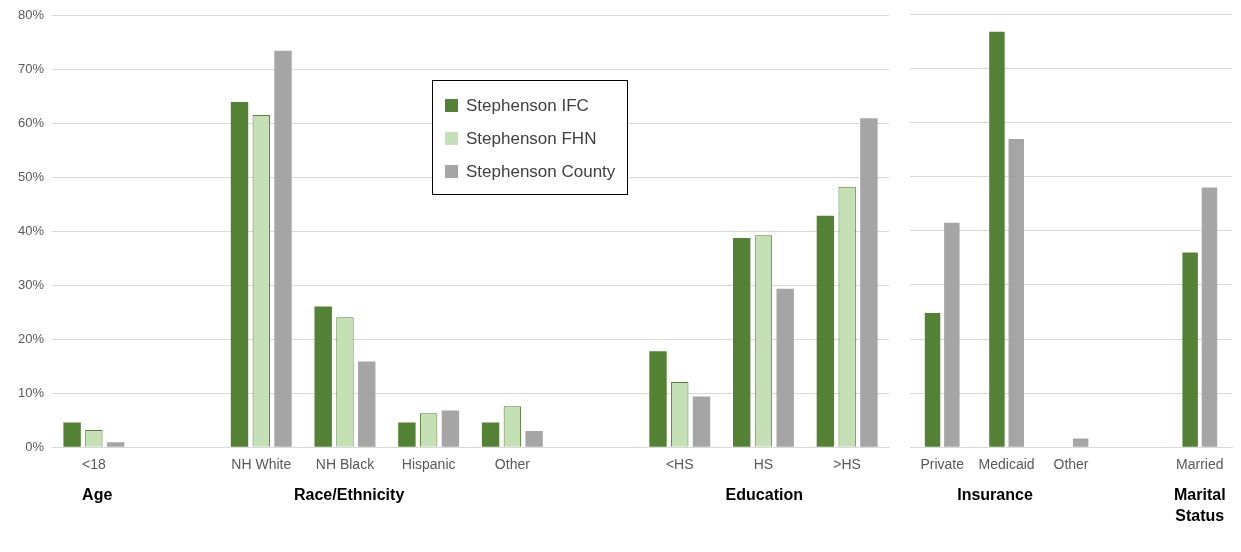  Describe the element at coordinates (847, 464) in the screenshot. I see `x-tick-label: >HS` at that location.